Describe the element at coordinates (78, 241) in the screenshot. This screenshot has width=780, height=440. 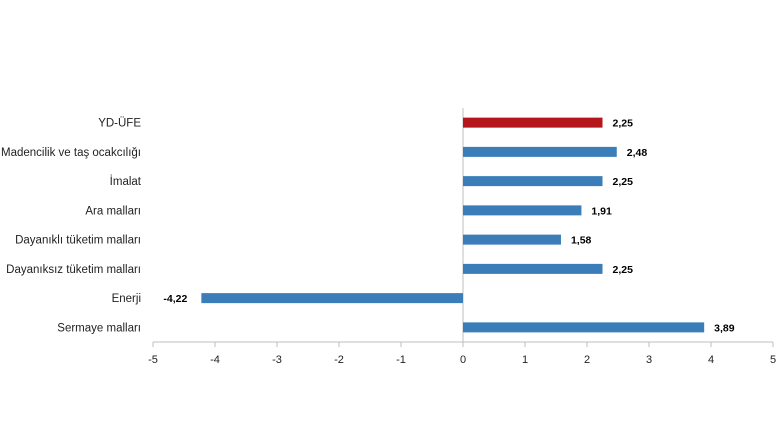
I see `category-label: Dayanıklı tüketim malları` at that location.